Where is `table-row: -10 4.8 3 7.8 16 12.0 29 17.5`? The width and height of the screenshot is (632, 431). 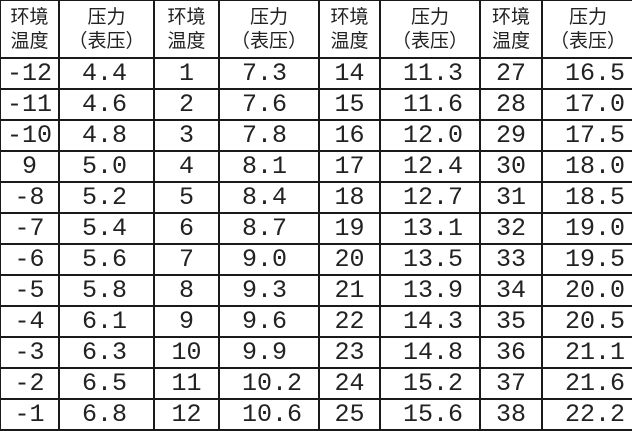
table-row: -10 4.8 3 7.8 16 12.0 29 17.5 is located at coordinates (316, 135).